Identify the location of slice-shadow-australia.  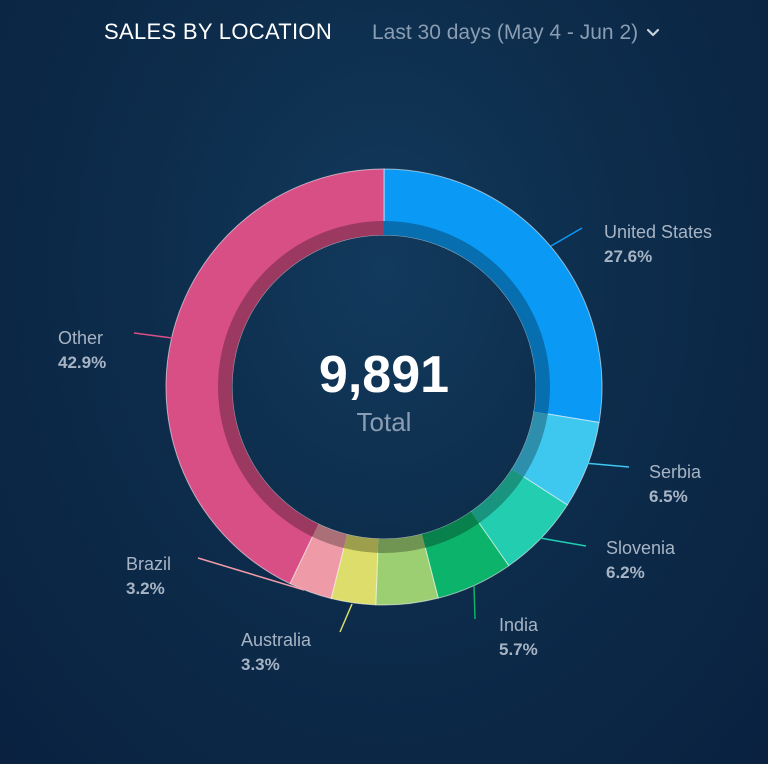
(361, 543).